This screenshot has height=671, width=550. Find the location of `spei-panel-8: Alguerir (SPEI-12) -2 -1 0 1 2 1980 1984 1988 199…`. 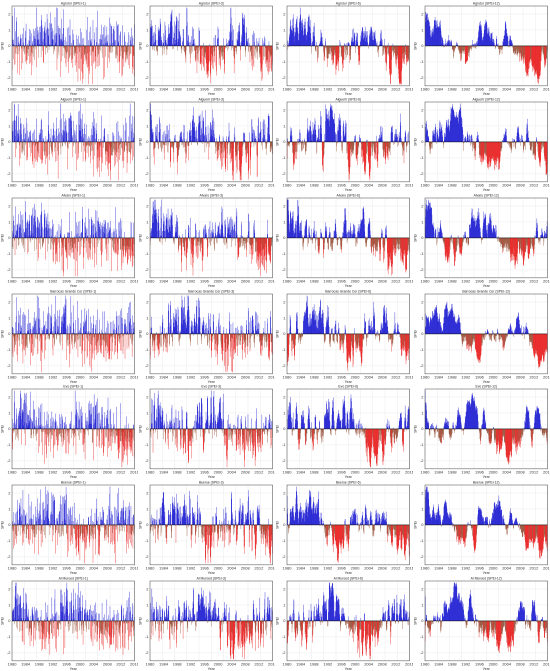

spei-panel-8: Alguerir (SPEI-12) -2 -1 0 1 2 1980 1984 1988 199… is located at coordinates (481, 144).